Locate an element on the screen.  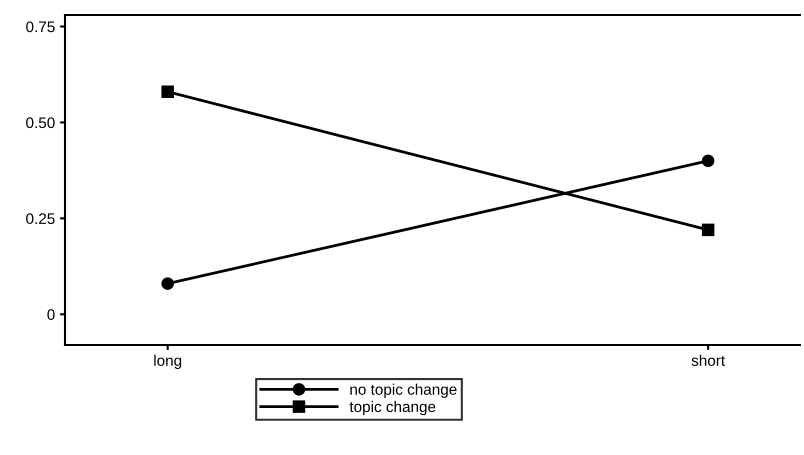
y-tick-label: 0.75 is located at coordinates (40, 26).